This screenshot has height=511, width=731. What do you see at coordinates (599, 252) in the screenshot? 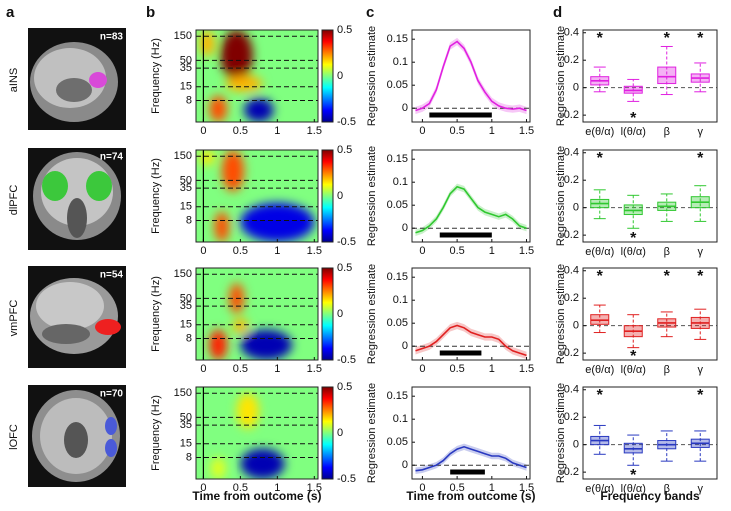
I see `category-label: e(θ/α)` at bounding box center [599, 252].